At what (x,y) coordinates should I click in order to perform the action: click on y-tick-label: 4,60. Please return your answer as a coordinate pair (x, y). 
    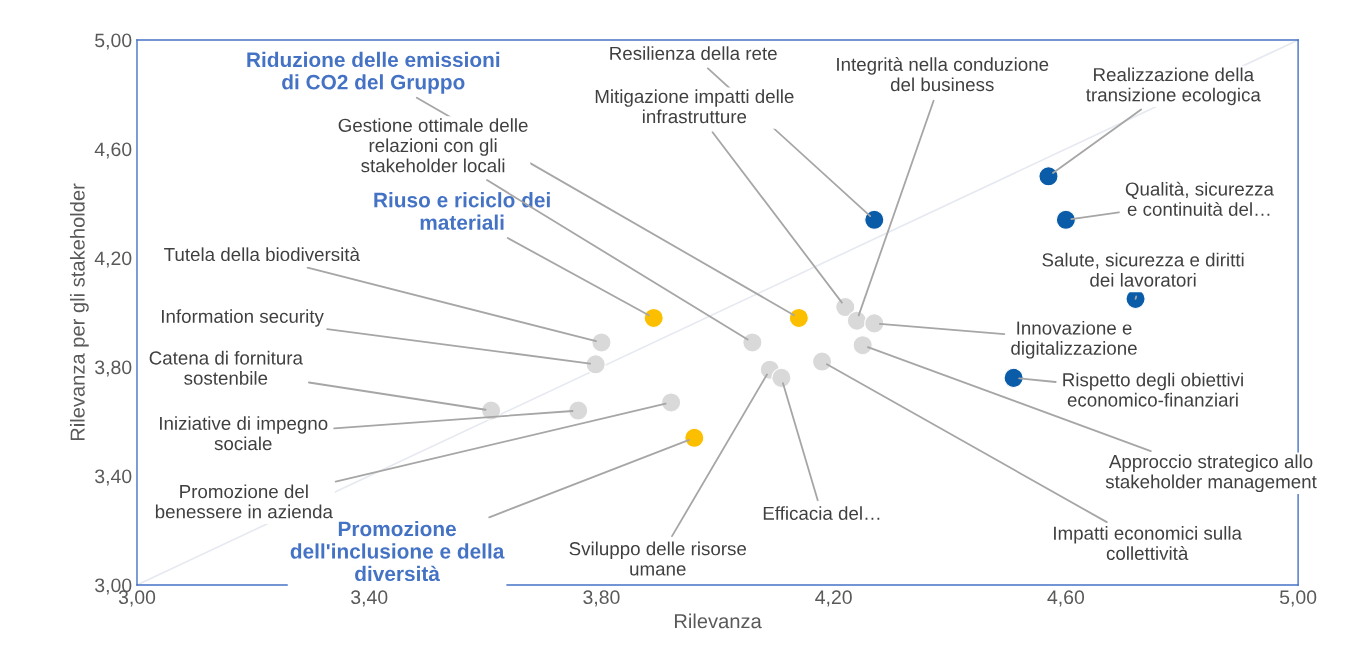
    Looking at the image, I should click on (113, 150).